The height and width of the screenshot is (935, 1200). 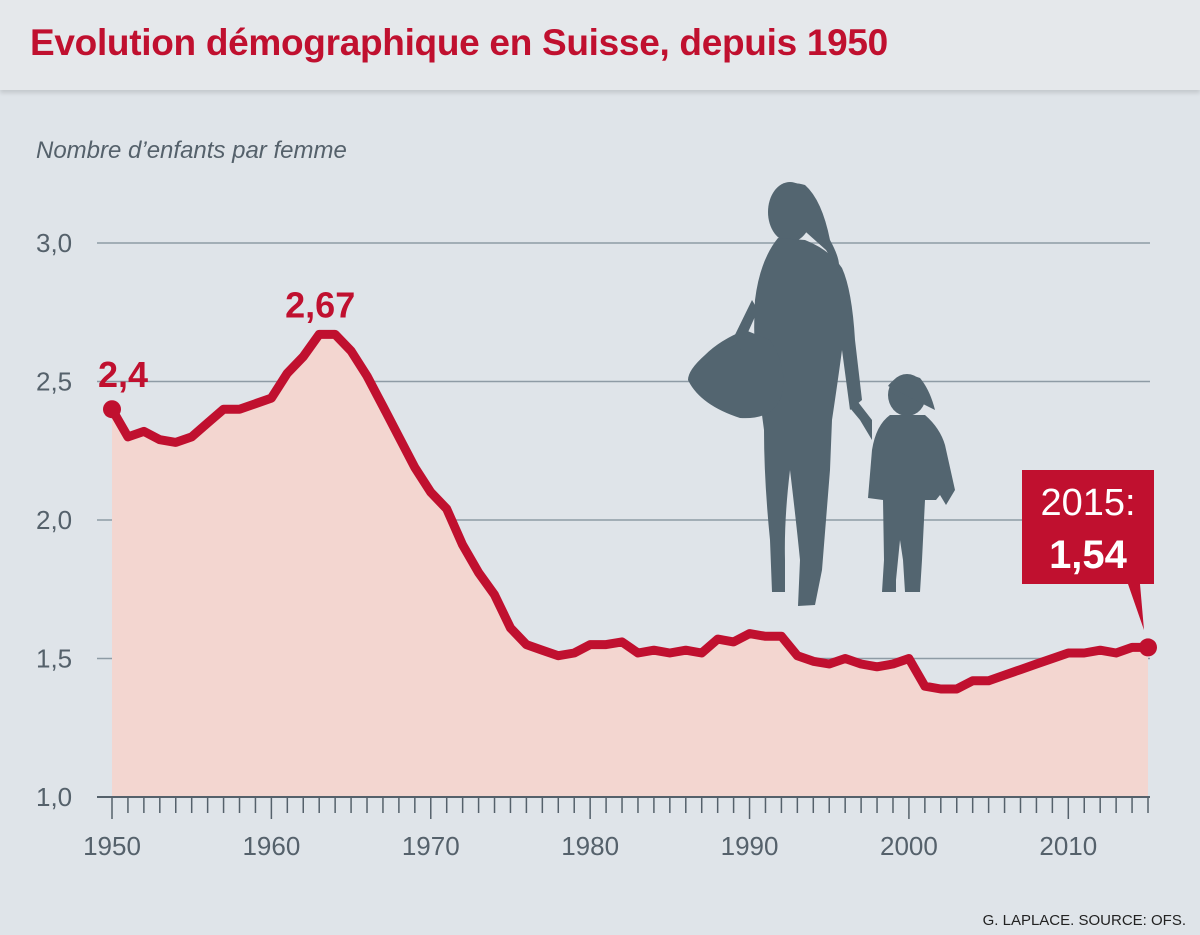 What do you see at coordinates (1084, 920) in the screenshot?
I see `source-credit: G. LAPLACE. SOURCE: OFS.` at bounding box center [1084, 920].